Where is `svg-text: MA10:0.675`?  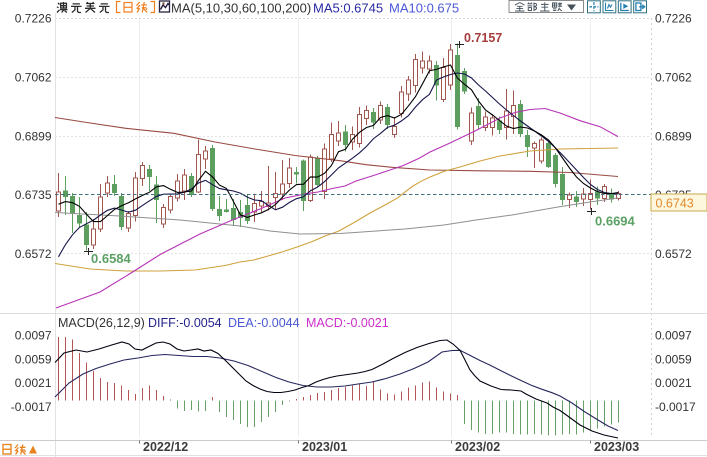
svg-text: MA10:0.675 is located at coordinates (424, 8).